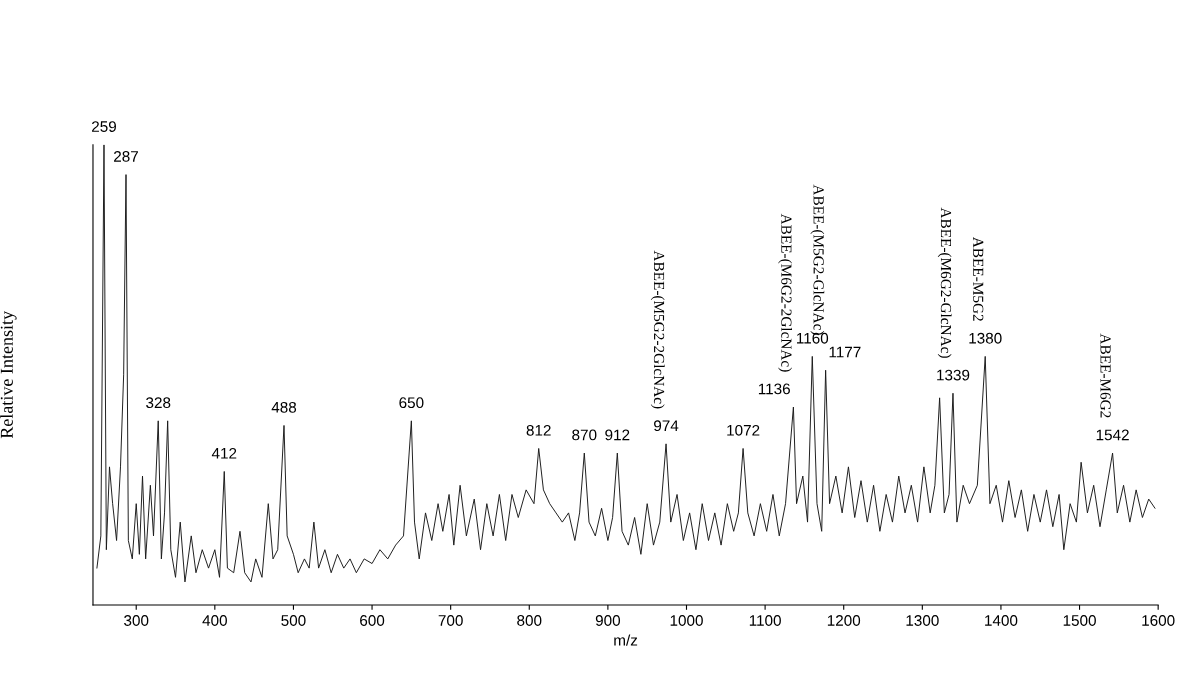 This screenshot has height=689, width=1183. Describe the element at coordinates (214, 620) in the screenshot. I see `x-tick-label: 400` at that location.